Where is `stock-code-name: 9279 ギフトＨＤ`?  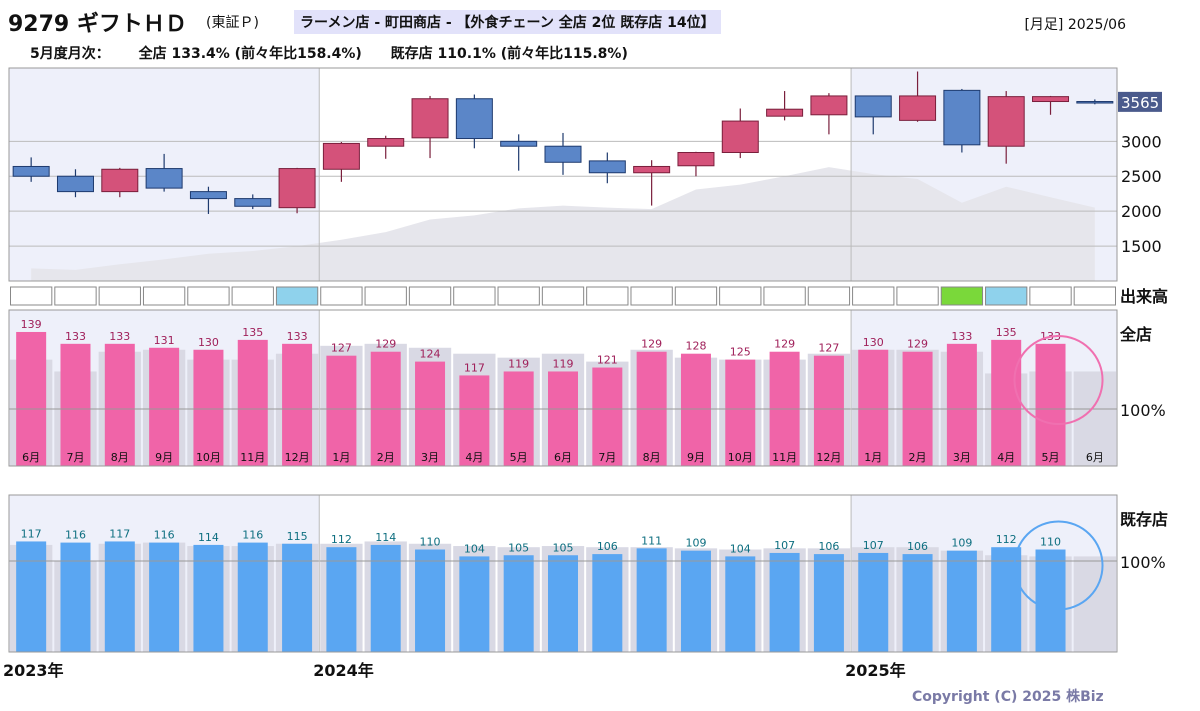
stock-code-name: 9279 ギフトＨＤ is located at coordinates (97, 24).